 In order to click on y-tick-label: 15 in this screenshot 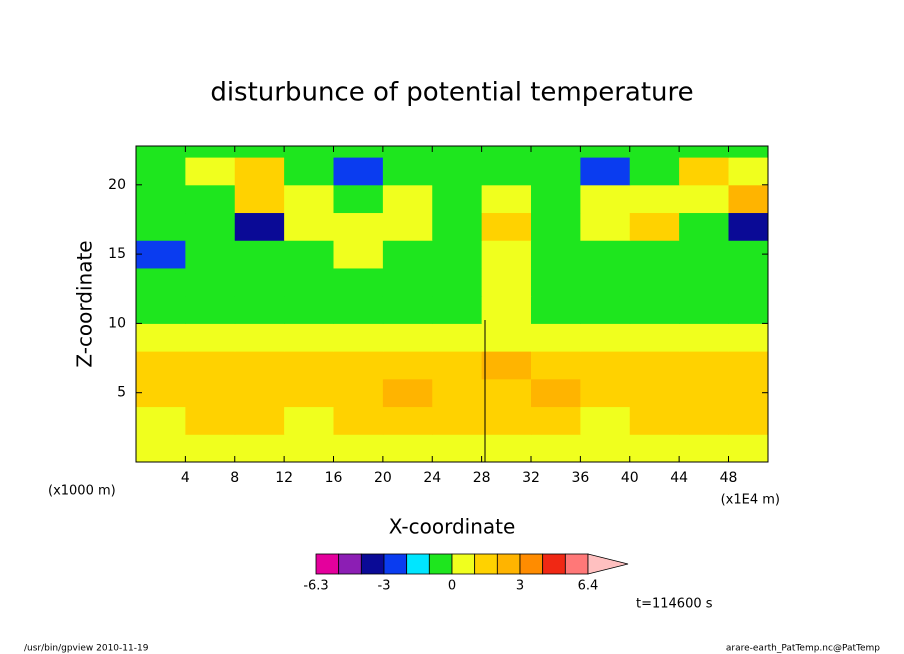, I will do `click(117, 254)`.